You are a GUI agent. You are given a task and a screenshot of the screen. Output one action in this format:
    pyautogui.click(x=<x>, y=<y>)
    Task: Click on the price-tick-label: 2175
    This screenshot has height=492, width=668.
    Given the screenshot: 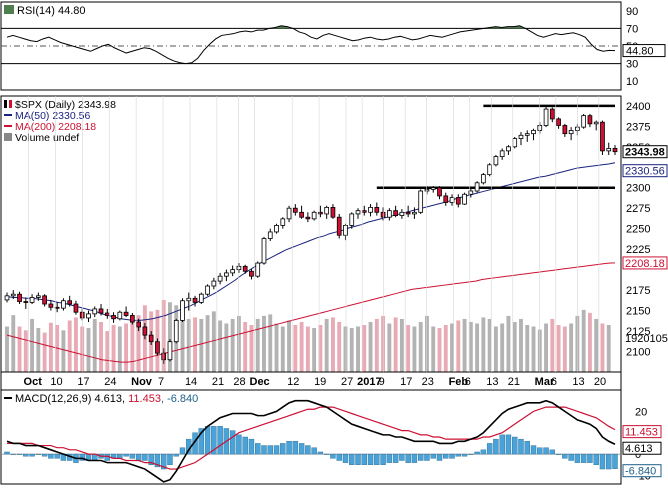 What is the action you would take?
    pyautogui.click(x=638, y=291)
    